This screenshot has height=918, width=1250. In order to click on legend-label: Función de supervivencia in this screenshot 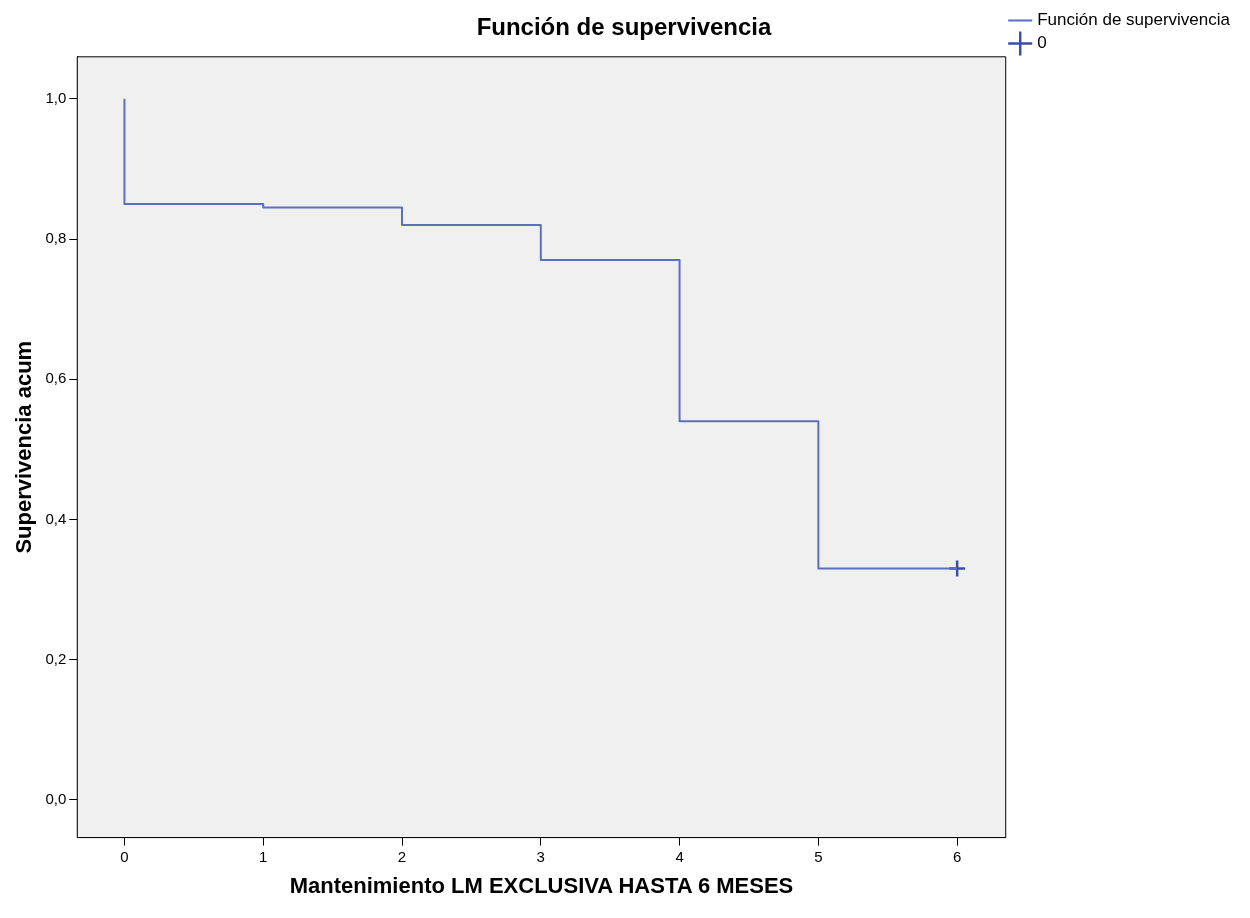, I will do `click(1134, 20)`.